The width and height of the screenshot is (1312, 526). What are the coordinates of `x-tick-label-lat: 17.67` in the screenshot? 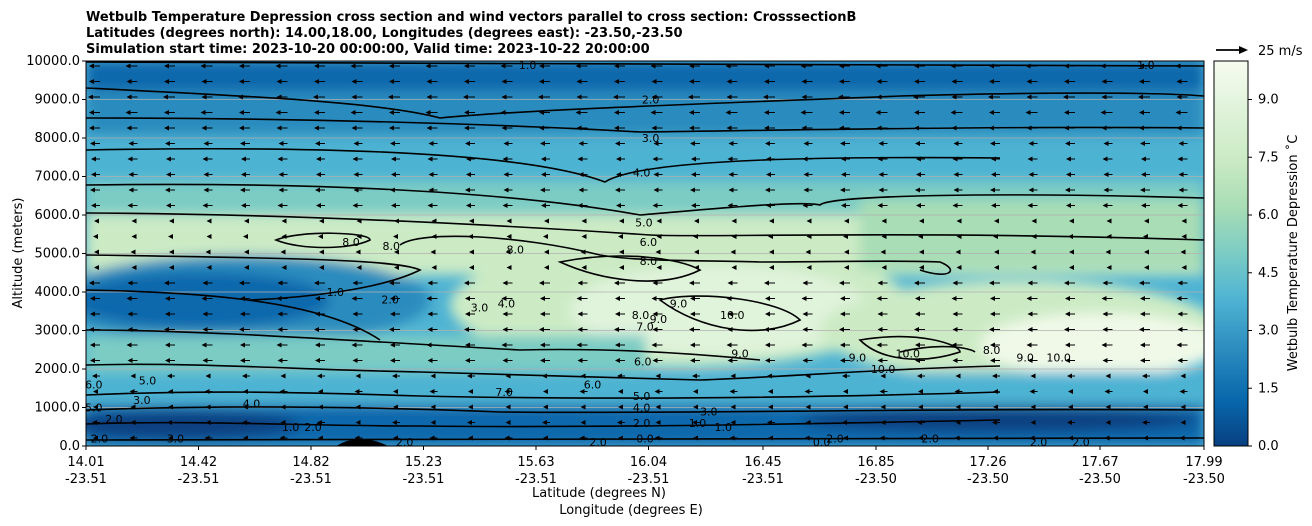 It's located at (1099, 462).